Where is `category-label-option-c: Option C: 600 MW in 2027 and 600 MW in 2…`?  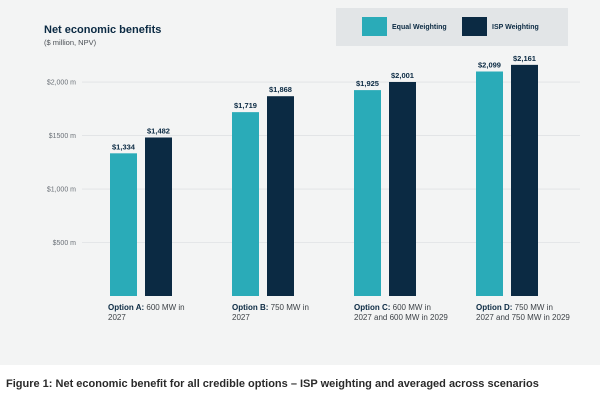
category-label-option-c: Option C: 600 MW in 2027 and 600 MW in 2… is located at coordinates (401, 313).